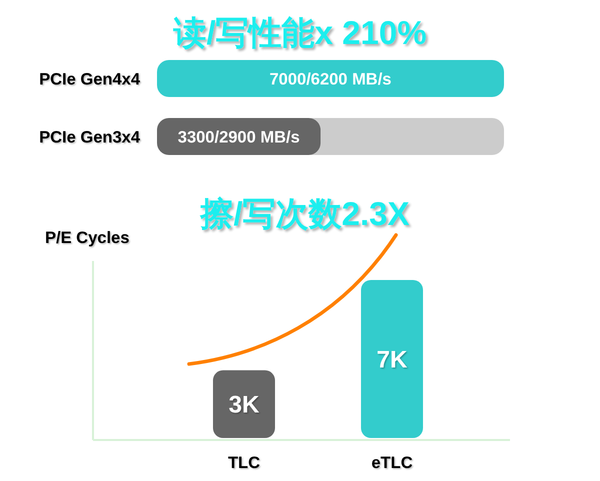 The image size is (600, 481). What do you see at coordinates (90, 137) in the screenshot?
I see `y-tick-label: PCIe Gen3x4` at bounding box center [90, 137].